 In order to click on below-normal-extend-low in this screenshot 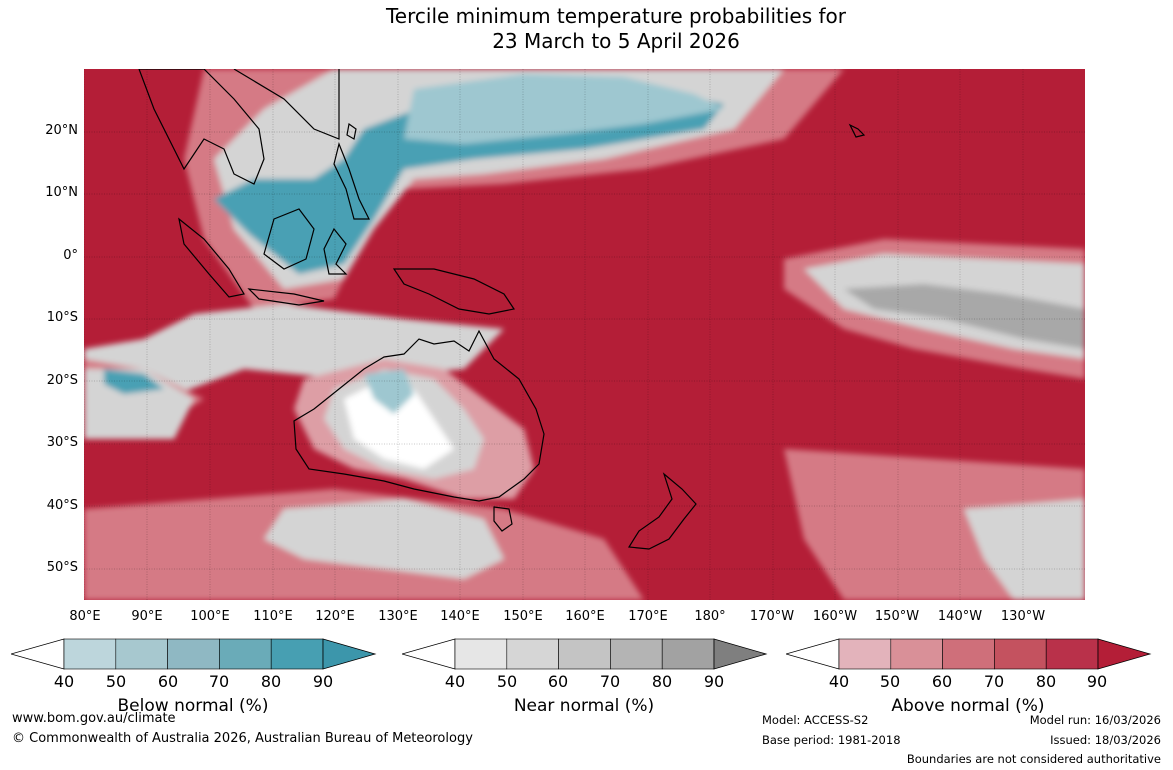, I will do `click(38, 654)`.